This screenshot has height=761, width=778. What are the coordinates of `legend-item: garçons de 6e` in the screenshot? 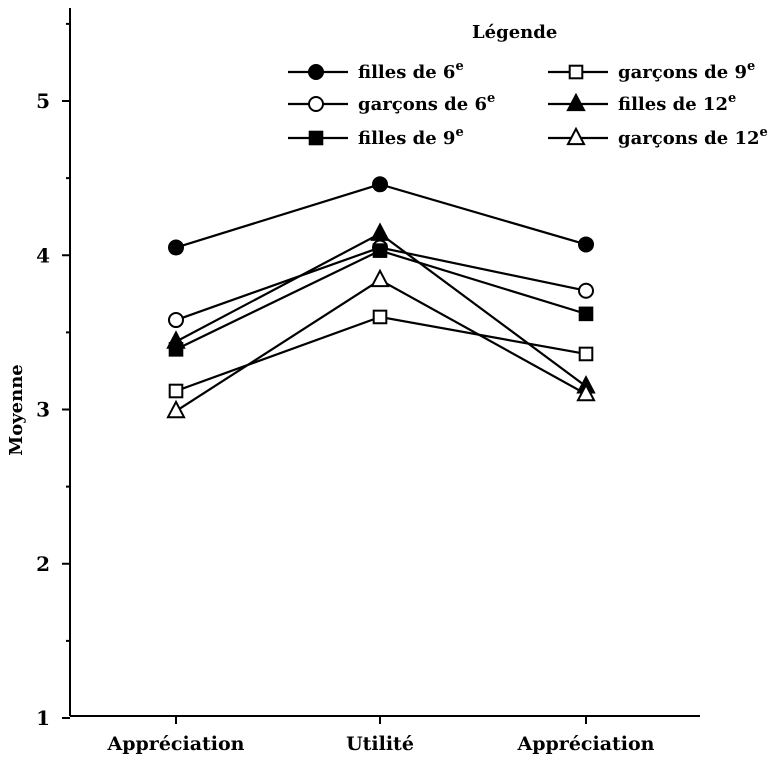 It's located at (391, 103).